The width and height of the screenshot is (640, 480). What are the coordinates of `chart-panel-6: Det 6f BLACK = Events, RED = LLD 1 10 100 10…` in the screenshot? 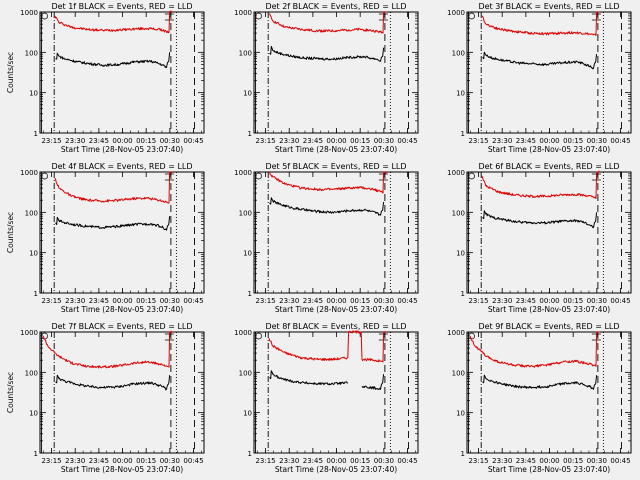 It's located at (539, 238).